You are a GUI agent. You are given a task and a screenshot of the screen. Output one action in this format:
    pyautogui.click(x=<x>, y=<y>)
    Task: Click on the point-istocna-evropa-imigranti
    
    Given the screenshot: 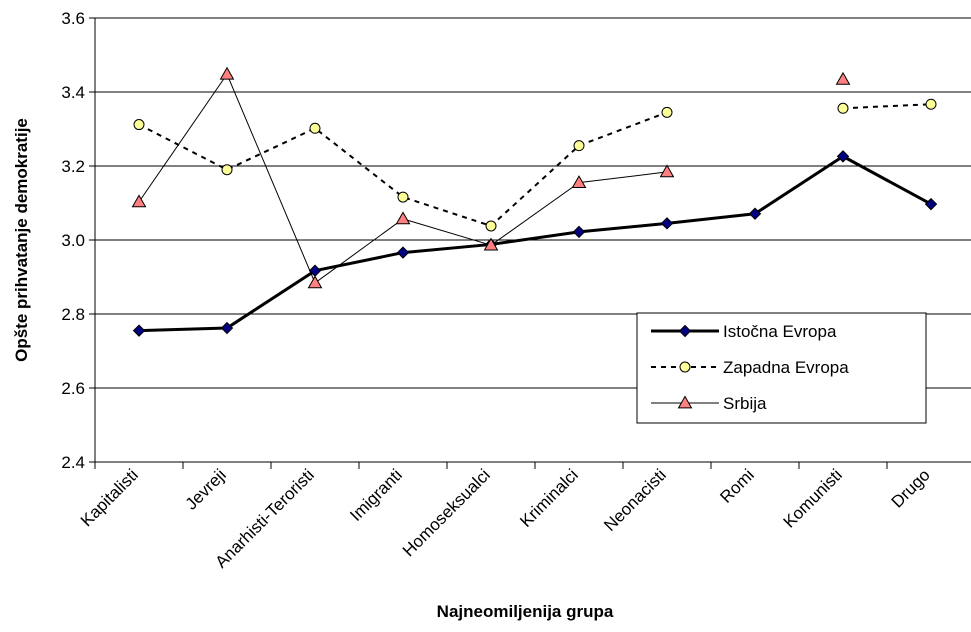 What is the action you would take?
    pyautogui.click(x=403, y=252)
    